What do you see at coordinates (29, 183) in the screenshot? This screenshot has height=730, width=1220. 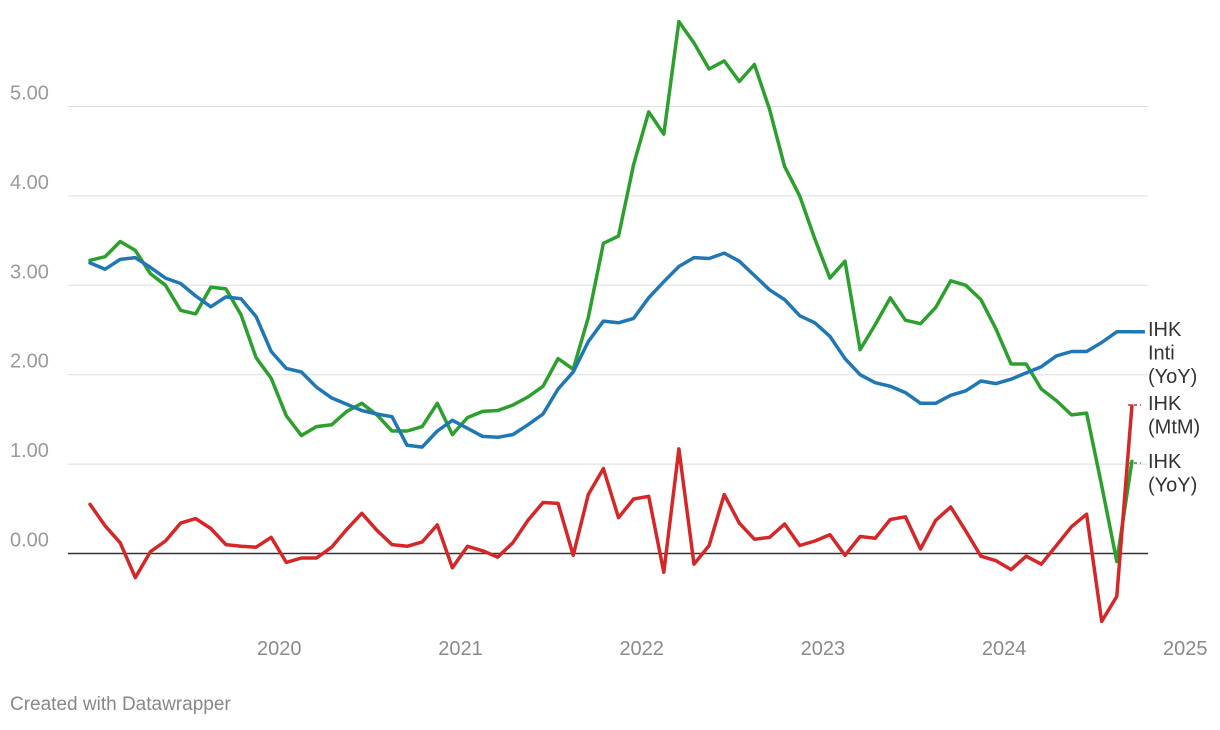 I see `y-tick-label: 4.00` at bounding box center [29, 183].